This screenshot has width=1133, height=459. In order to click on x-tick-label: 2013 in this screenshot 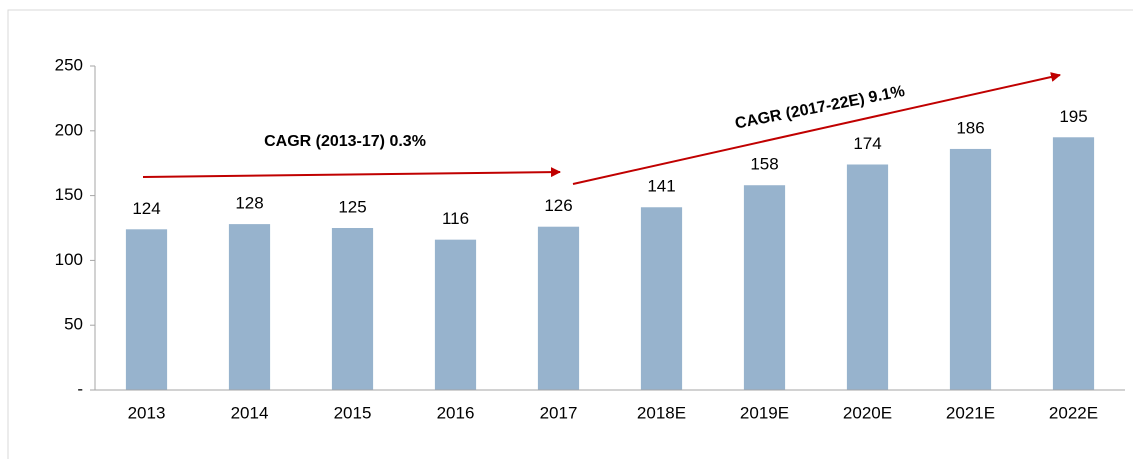, I will do `click(147, 412)`.